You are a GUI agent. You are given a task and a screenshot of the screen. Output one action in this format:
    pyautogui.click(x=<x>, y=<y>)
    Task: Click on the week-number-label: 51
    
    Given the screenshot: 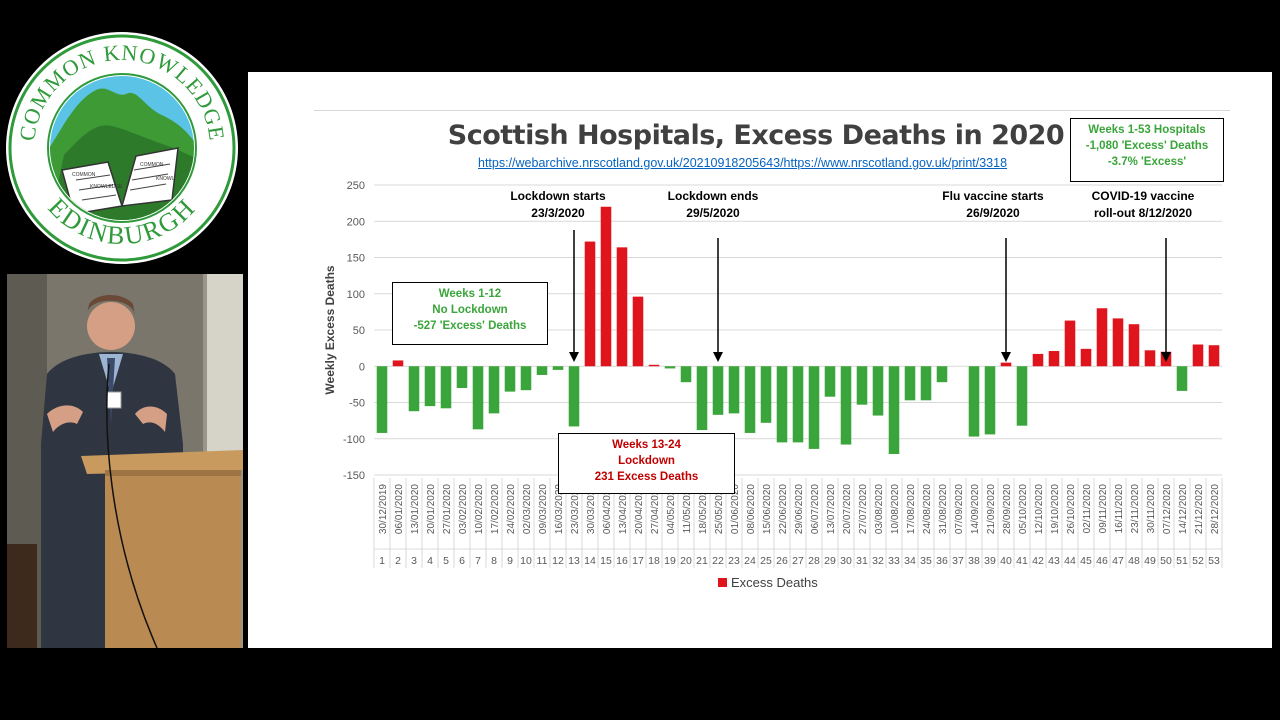 What is the action you would take?
    pyautogui.click(x=1182, y=561)
    